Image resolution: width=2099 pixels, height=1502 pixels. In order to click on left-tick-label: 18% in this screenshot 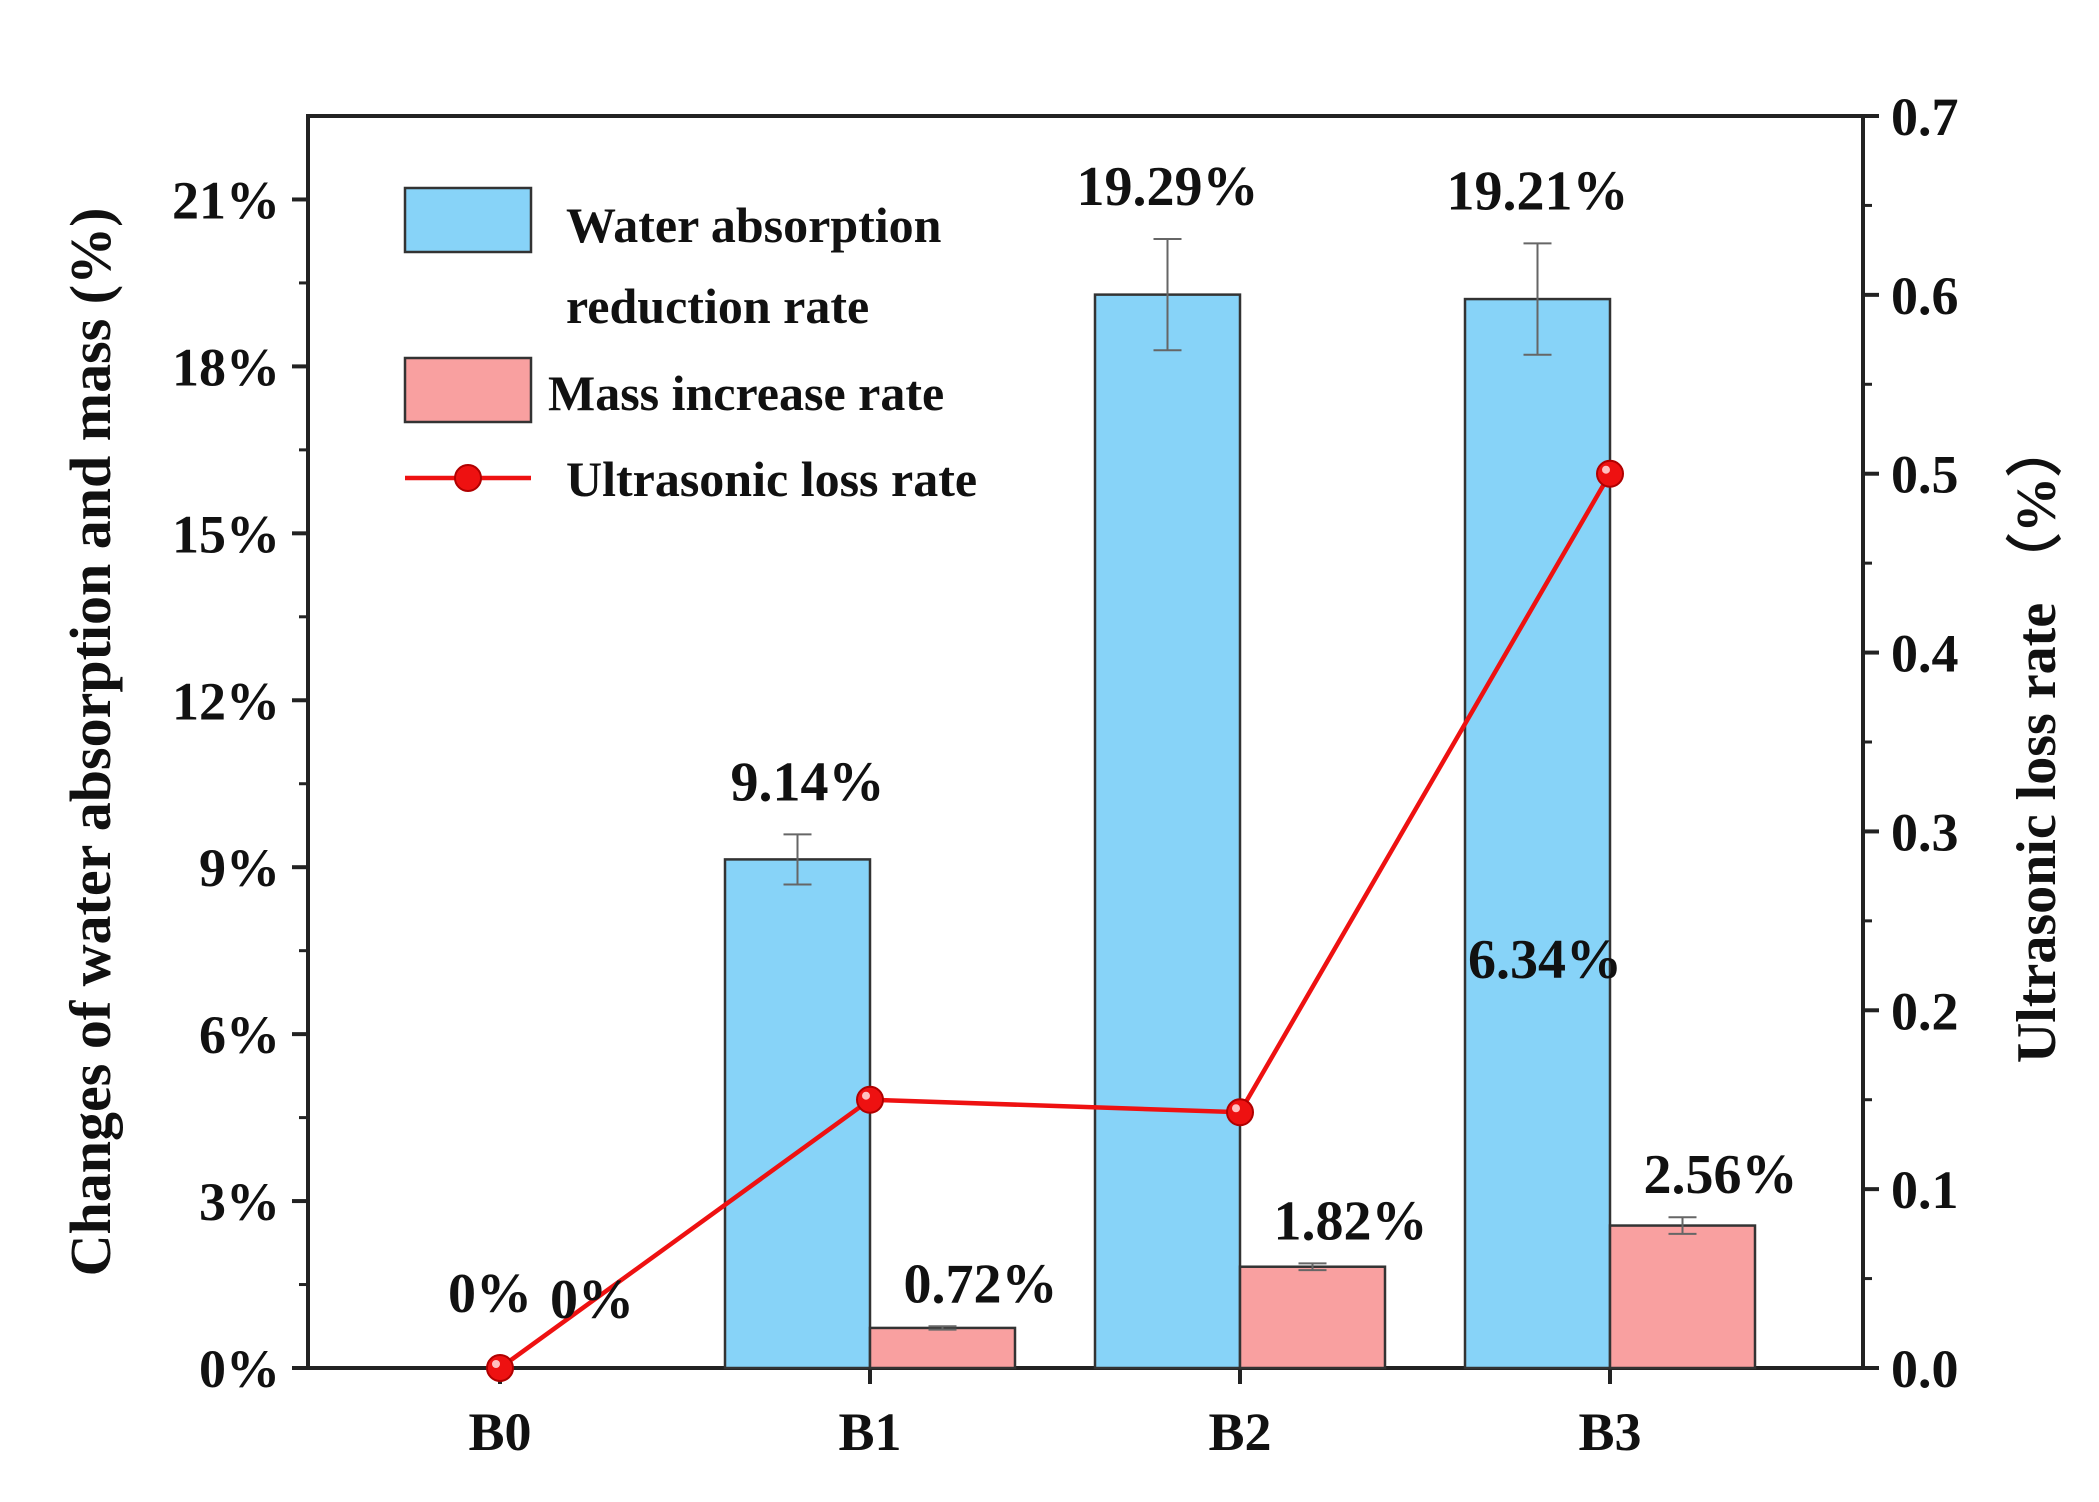, I will do `click(226, 367)`.